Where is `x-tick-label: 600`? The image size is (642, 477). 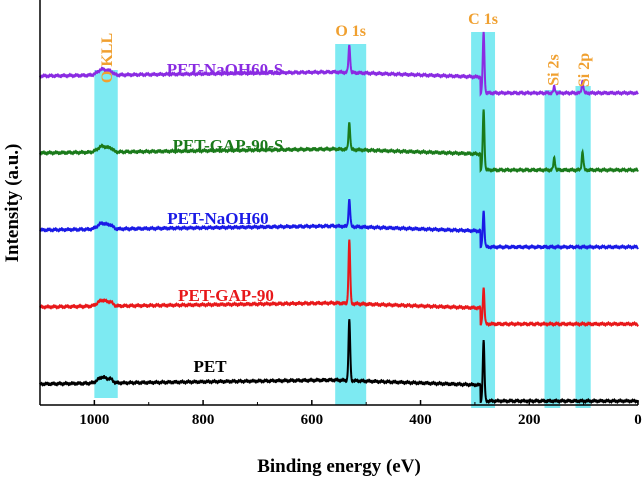 x-tick-label: 600 is located at coordinates (312, 420).